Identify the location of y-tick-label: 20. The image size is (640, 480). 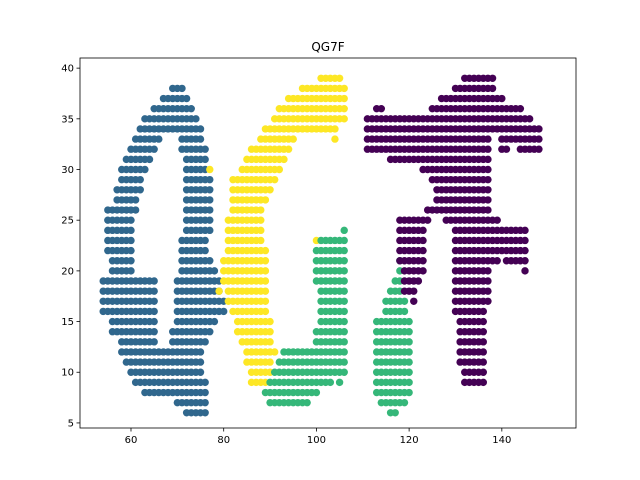
(67, 271).